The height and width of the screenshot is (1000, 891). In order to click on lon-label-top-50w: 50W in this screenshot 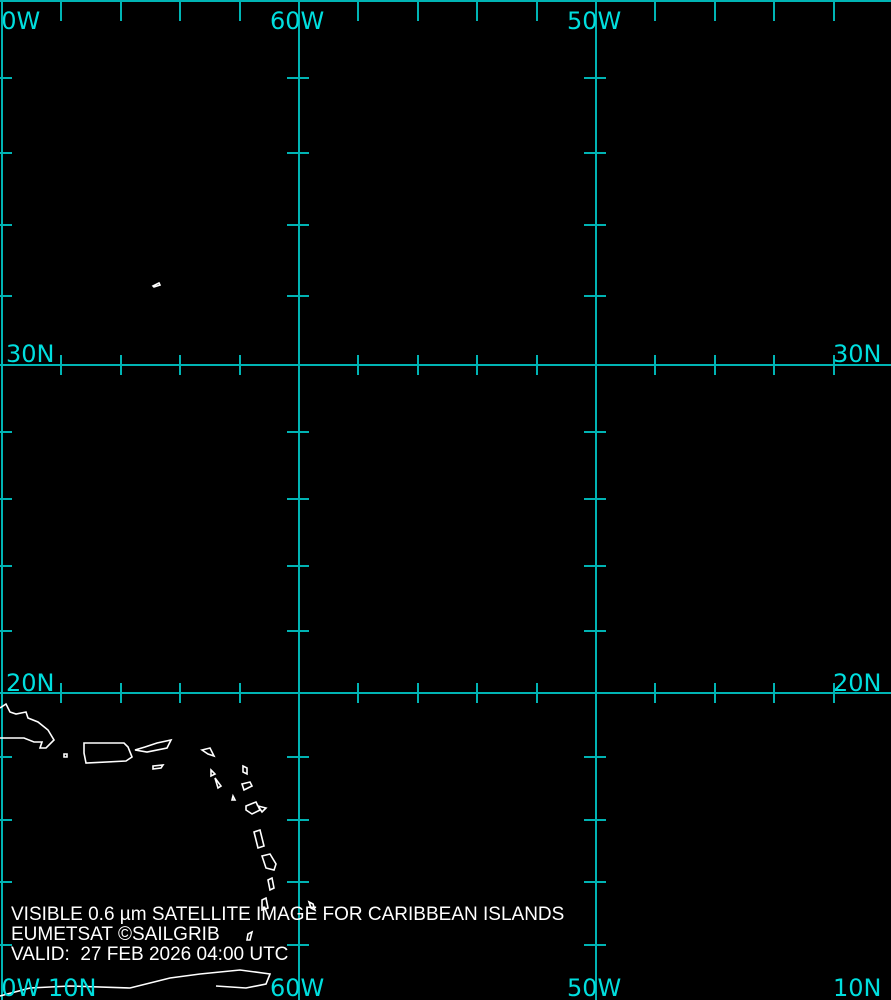, I will do `click(594, 21)`.